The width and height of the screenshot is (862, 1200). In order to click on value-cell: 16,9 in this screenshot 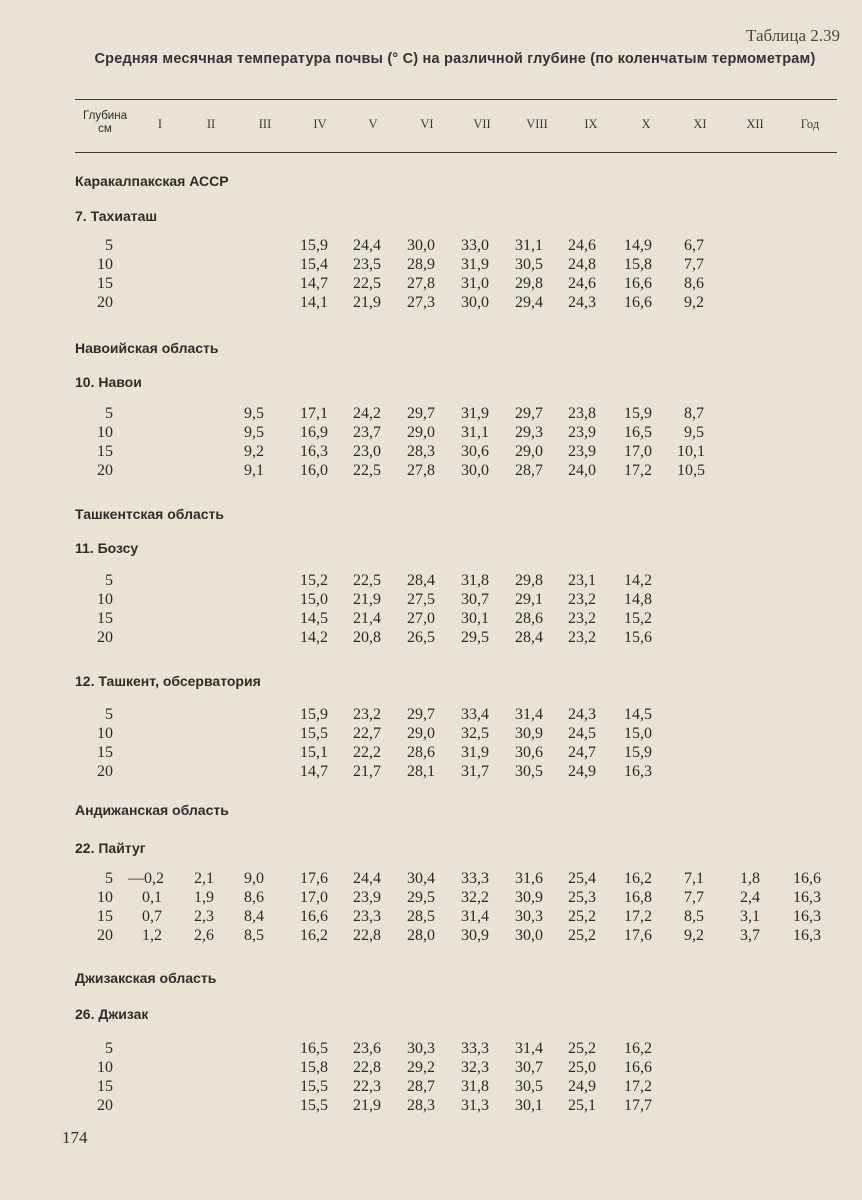, I will do `click(314, 432)`.